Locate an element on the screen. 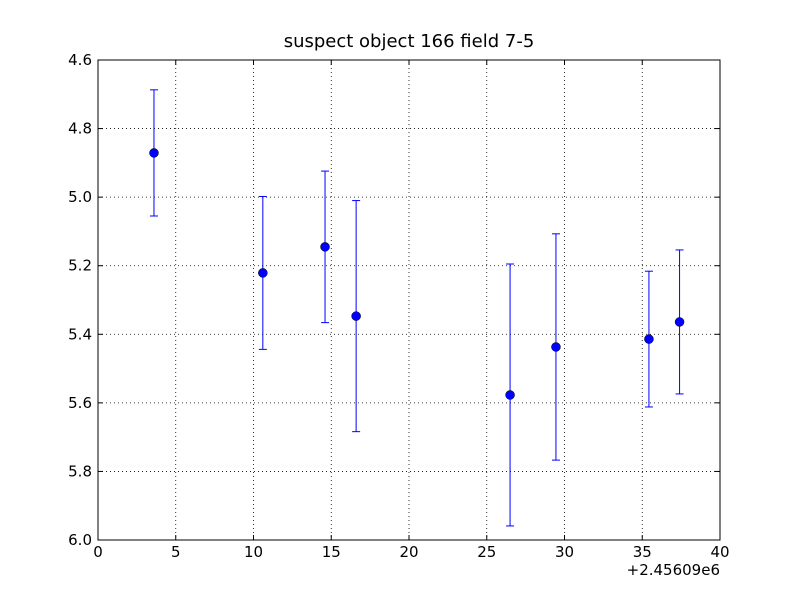  x-tick-label: 40 is located at coordinates (719, 552).